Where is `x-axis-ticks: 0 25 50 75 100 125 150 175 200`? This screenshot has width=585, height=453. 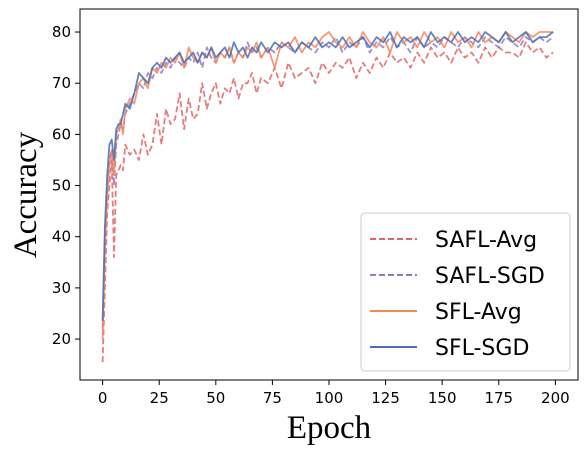
x-axis-ticks: 0 25 50 75 100 125 150 175 200 is located at coordinates (334, 393).